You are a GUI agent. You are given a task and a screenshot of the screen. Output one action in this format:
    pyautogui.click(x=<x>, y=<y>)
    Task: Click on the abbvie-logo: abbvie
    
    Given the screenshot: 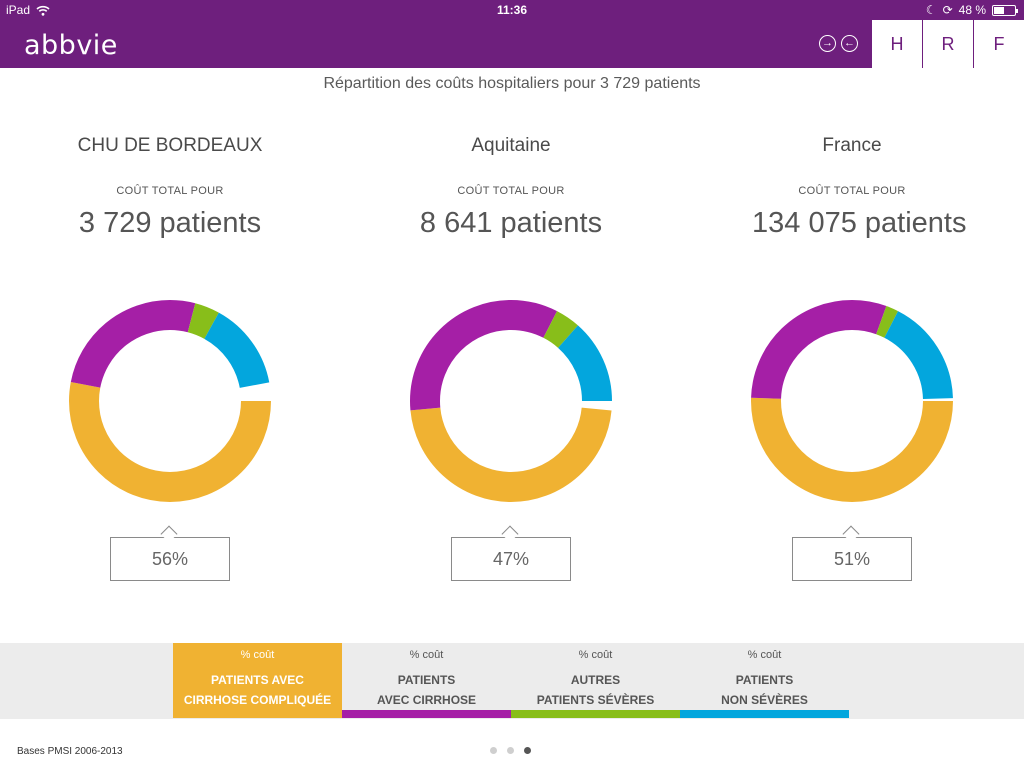 What is the action you would take?
    pyautogui.click(x=71, y=45)
    